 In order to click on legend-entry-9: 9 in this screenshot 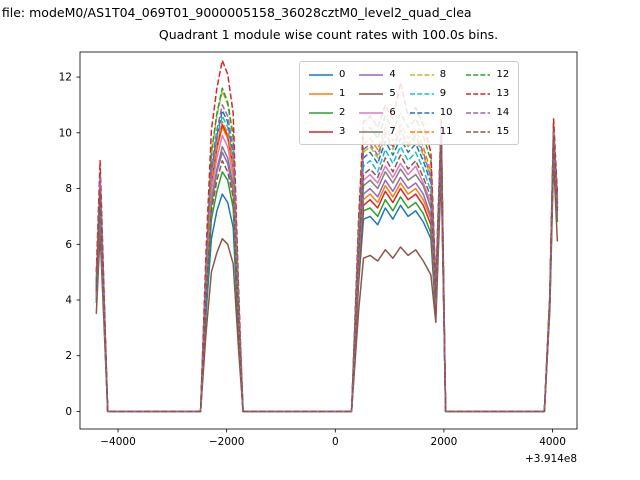, I will do `click(431, 93)`.